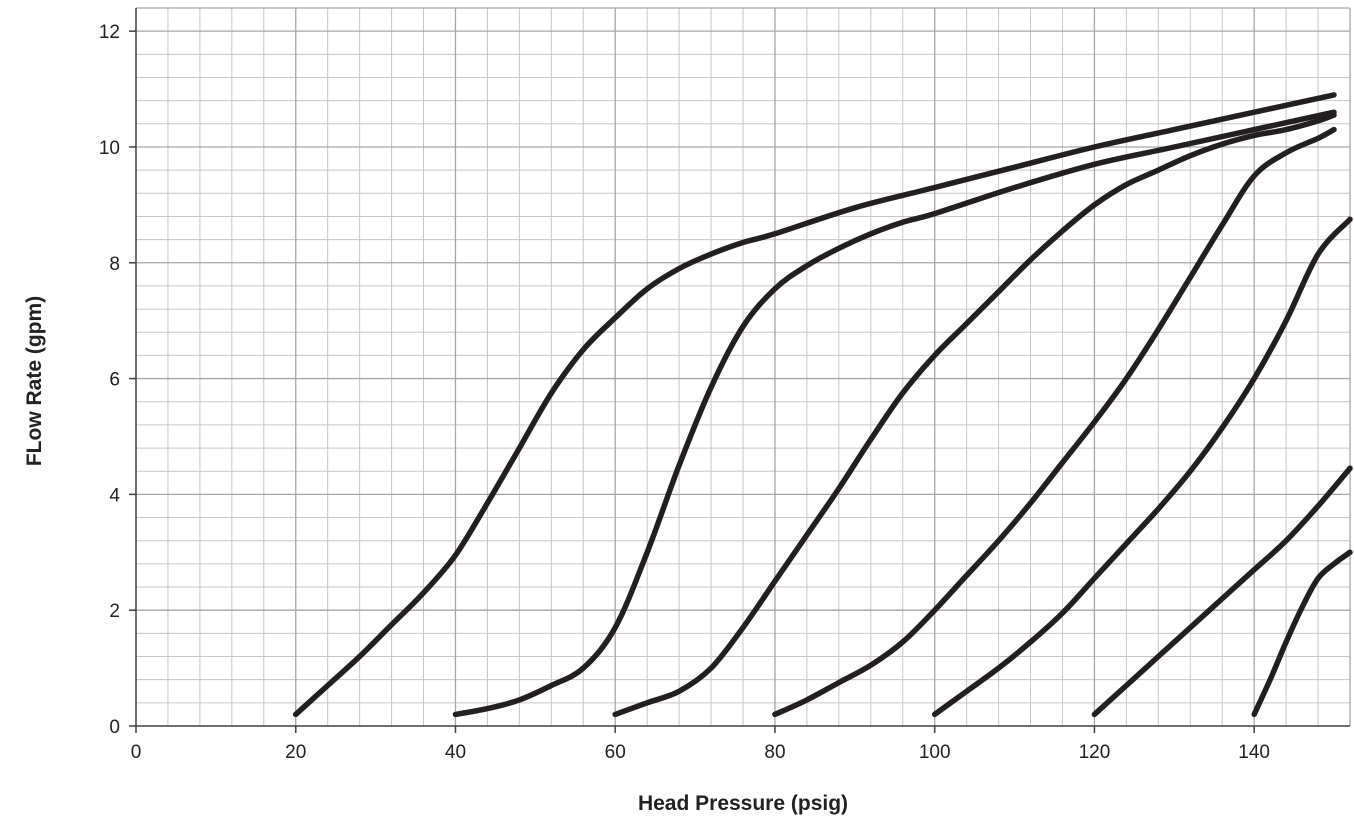 Image resolution: width=1354 pixels, height=823 pixels. Describe the element at coordinates (34, 381) in the screenshot. I see `y-axis-title: FLow Rate (gpm)` at that location.